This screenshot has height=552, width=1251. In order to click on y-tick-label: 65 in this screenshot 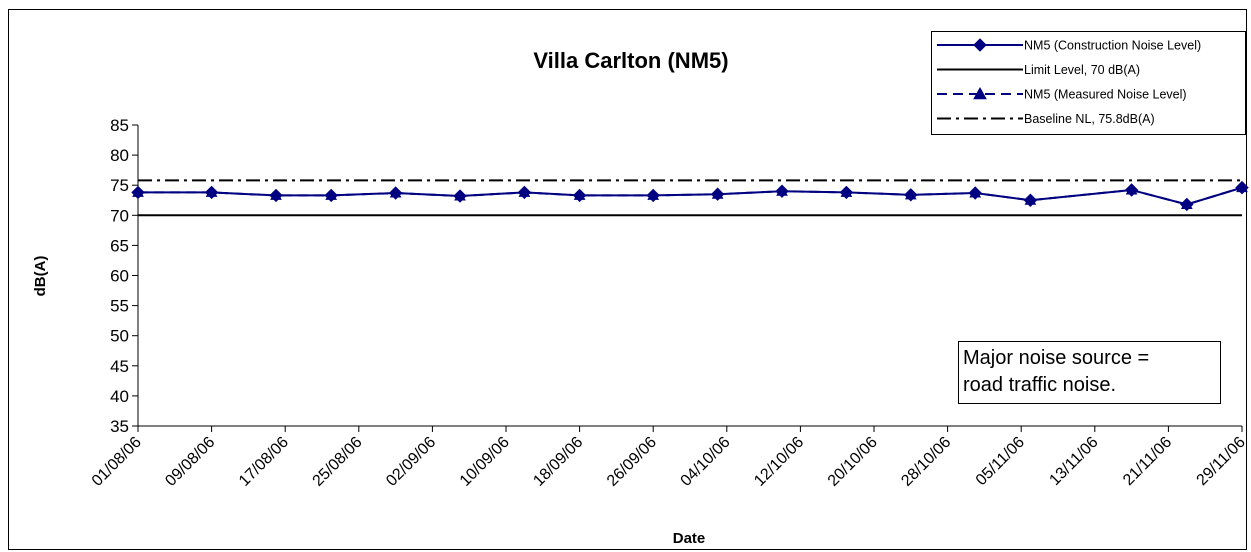, I will do `click(119, 245)`.